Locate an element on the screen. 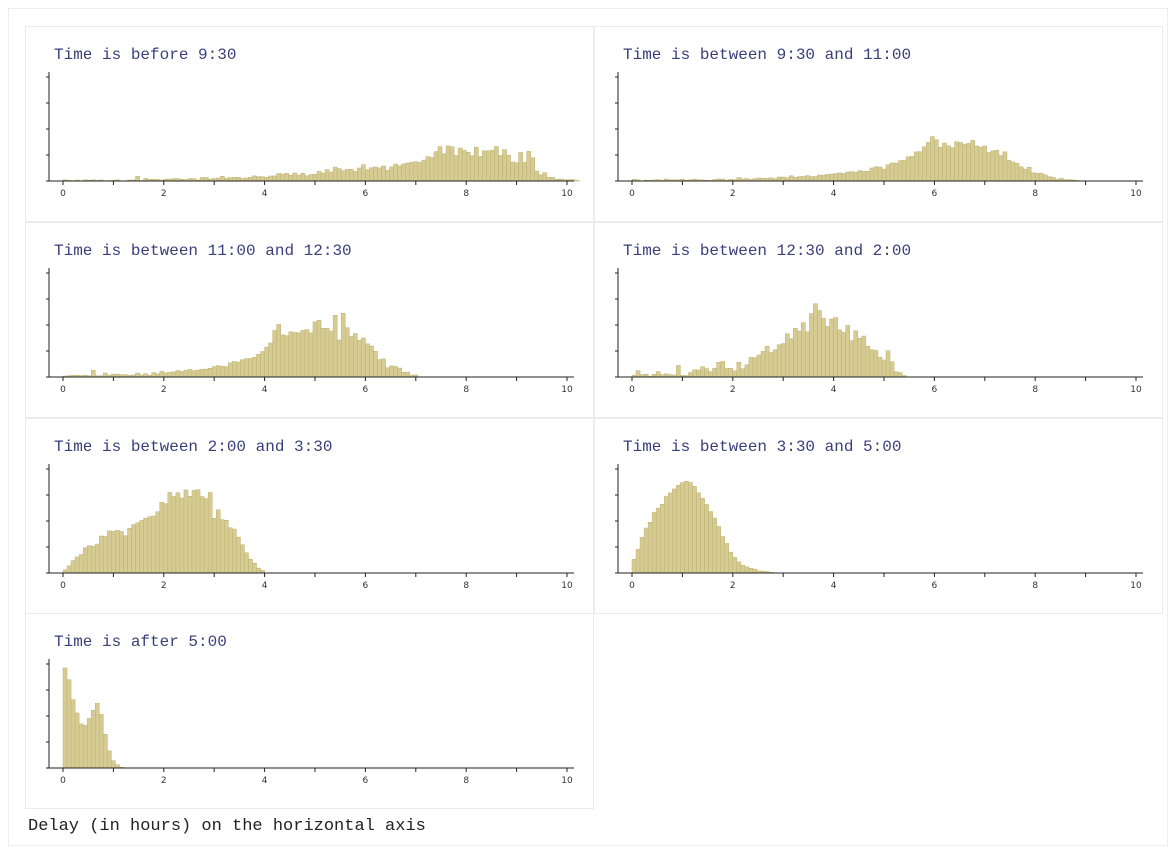  histogram-panel: Time is between 11:00 and 12:30 0 2 4 6 8 10 is located at coordinates (309, 320).